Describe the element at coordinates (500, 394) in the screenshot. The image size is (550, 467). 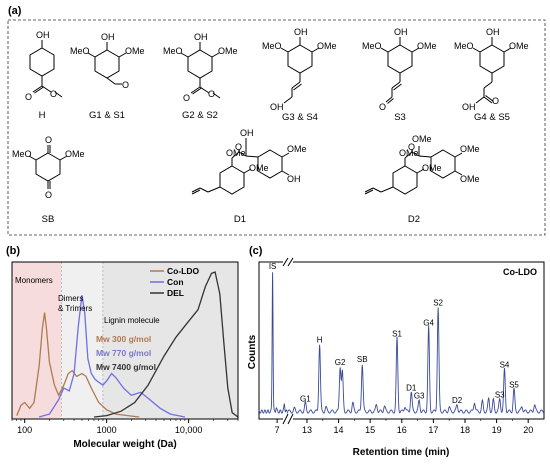
I see `peak-label: S3` at that location.